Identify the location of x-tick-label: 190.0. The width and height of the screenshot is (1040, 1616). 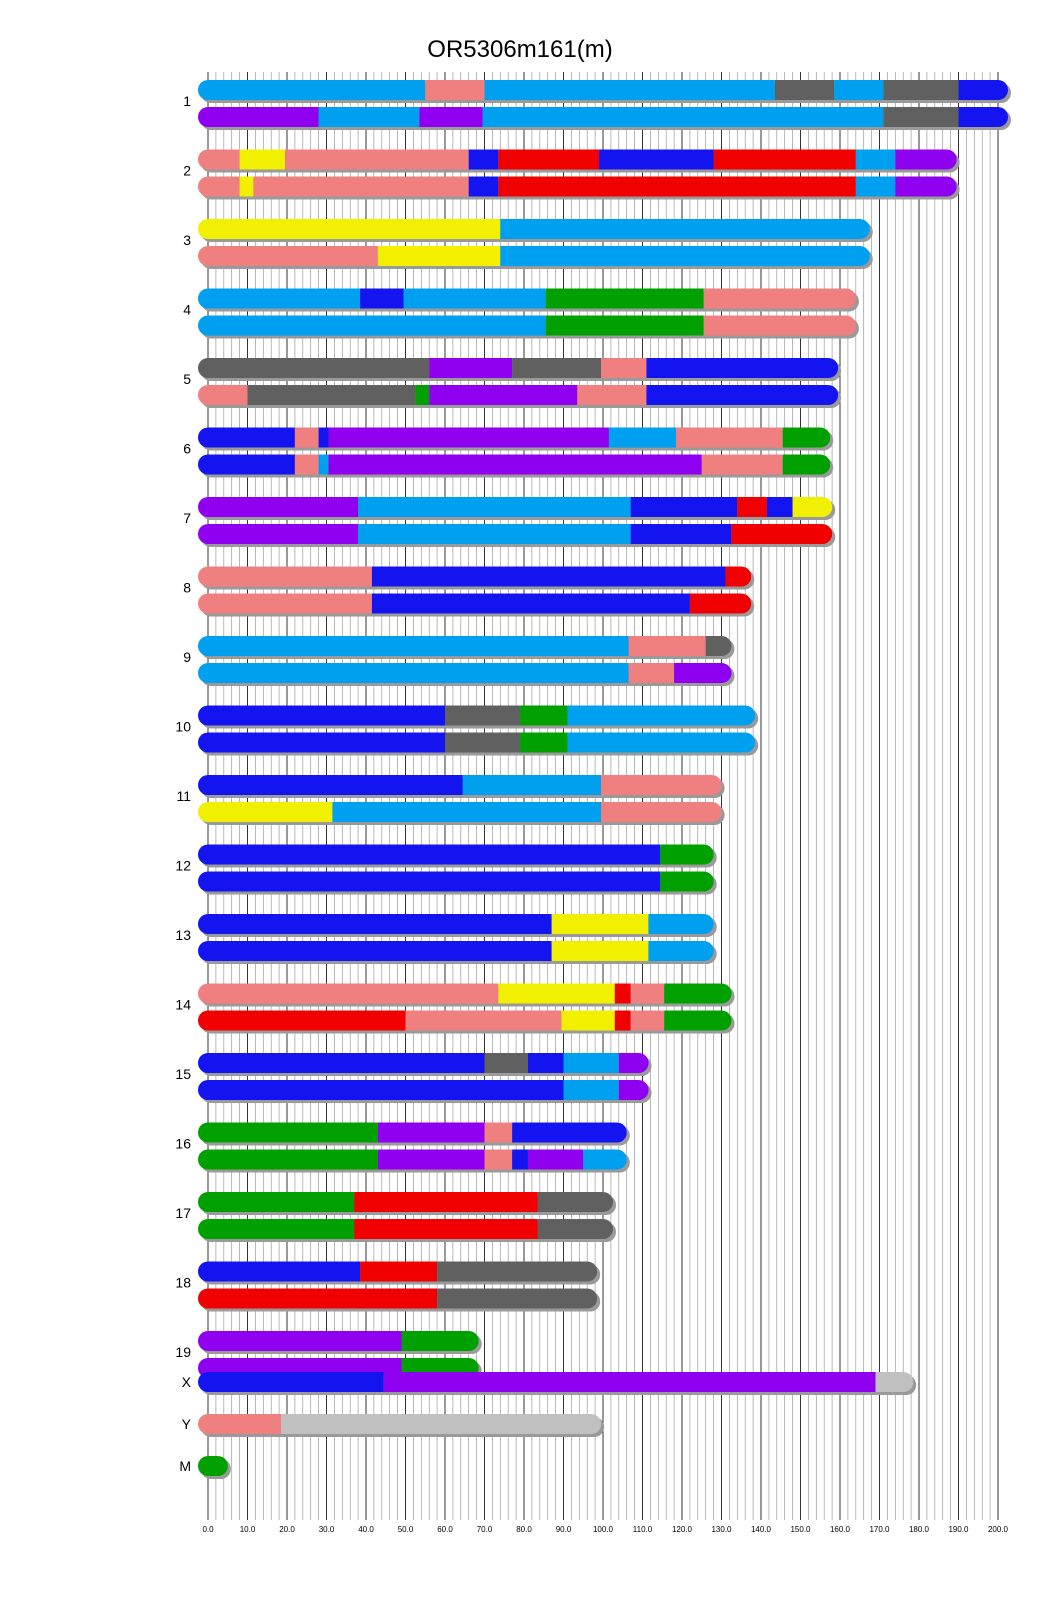
(958, 1529).